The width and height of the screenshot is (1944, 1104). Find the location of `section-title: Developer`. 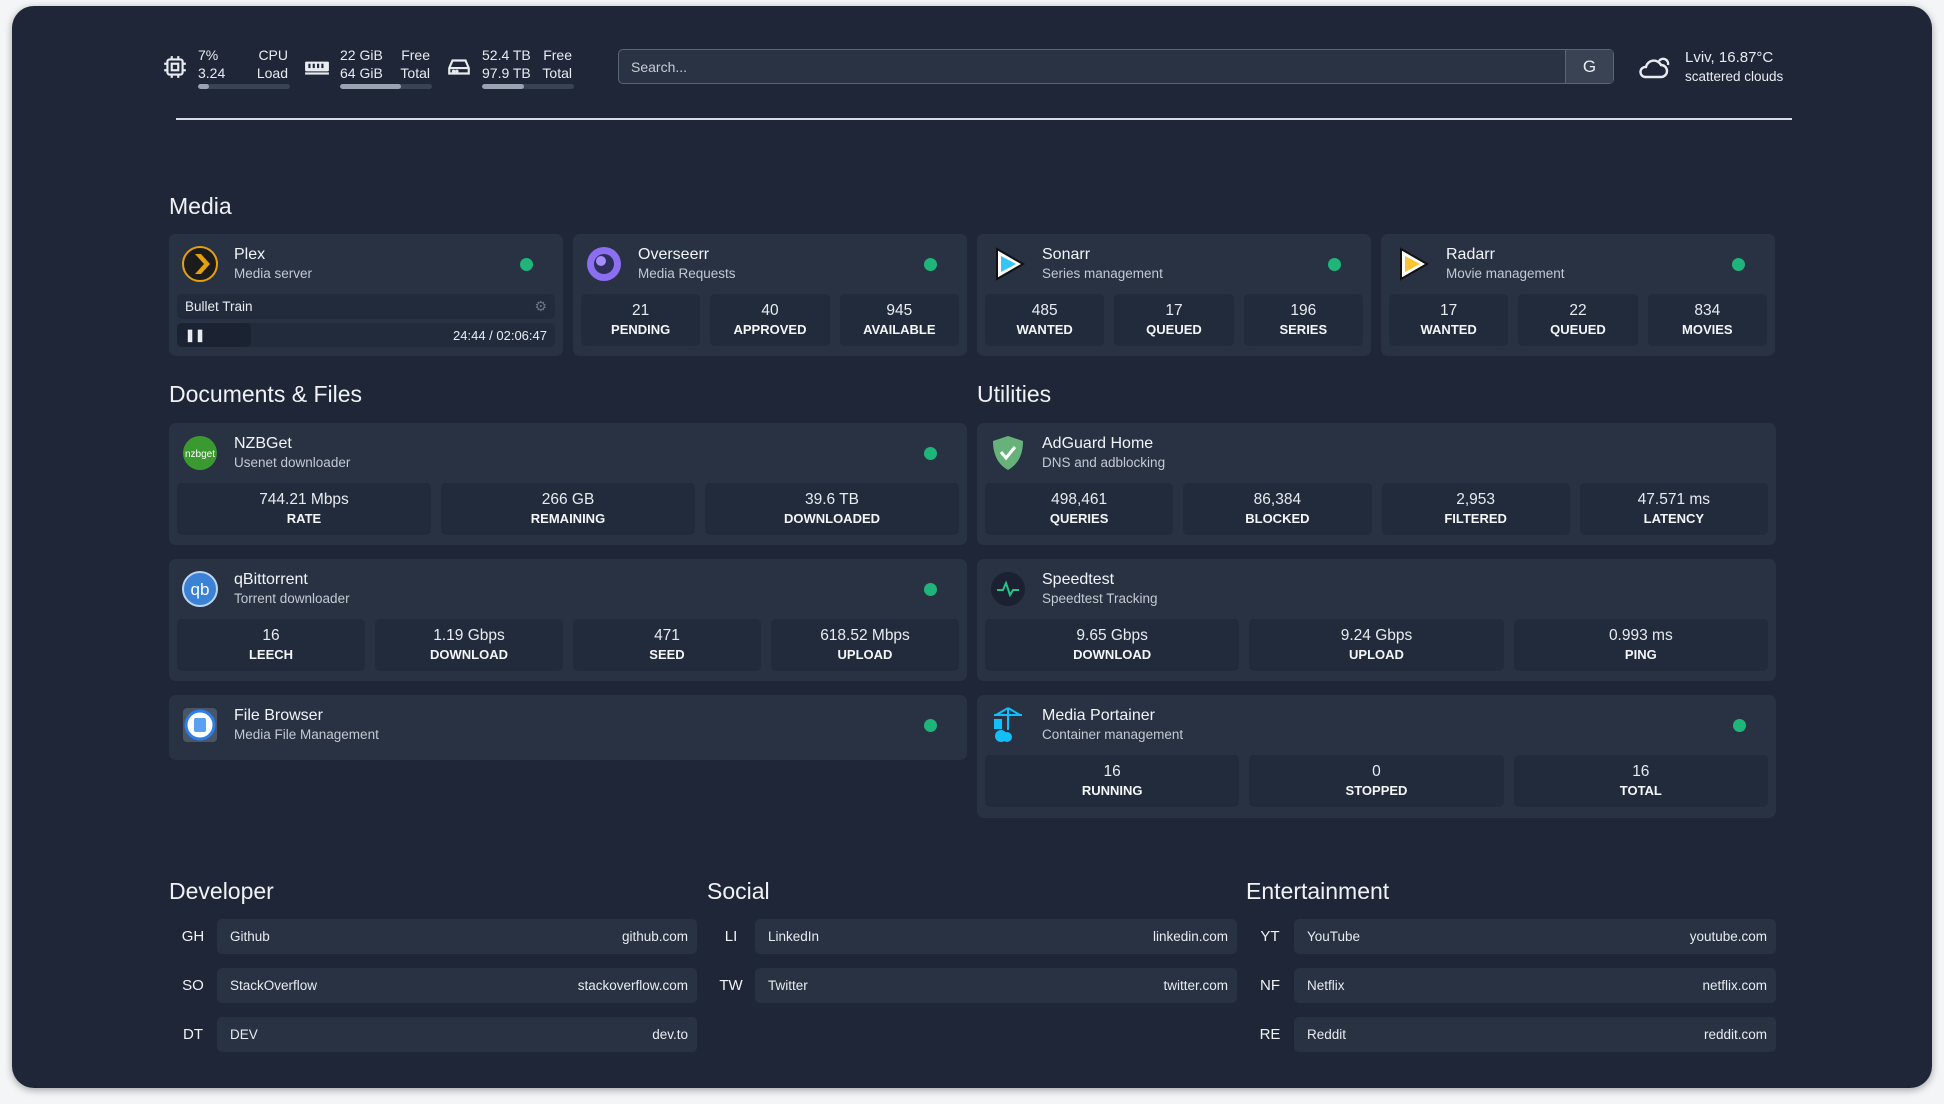

section-title: Developer is located at coordinates (221, 891).